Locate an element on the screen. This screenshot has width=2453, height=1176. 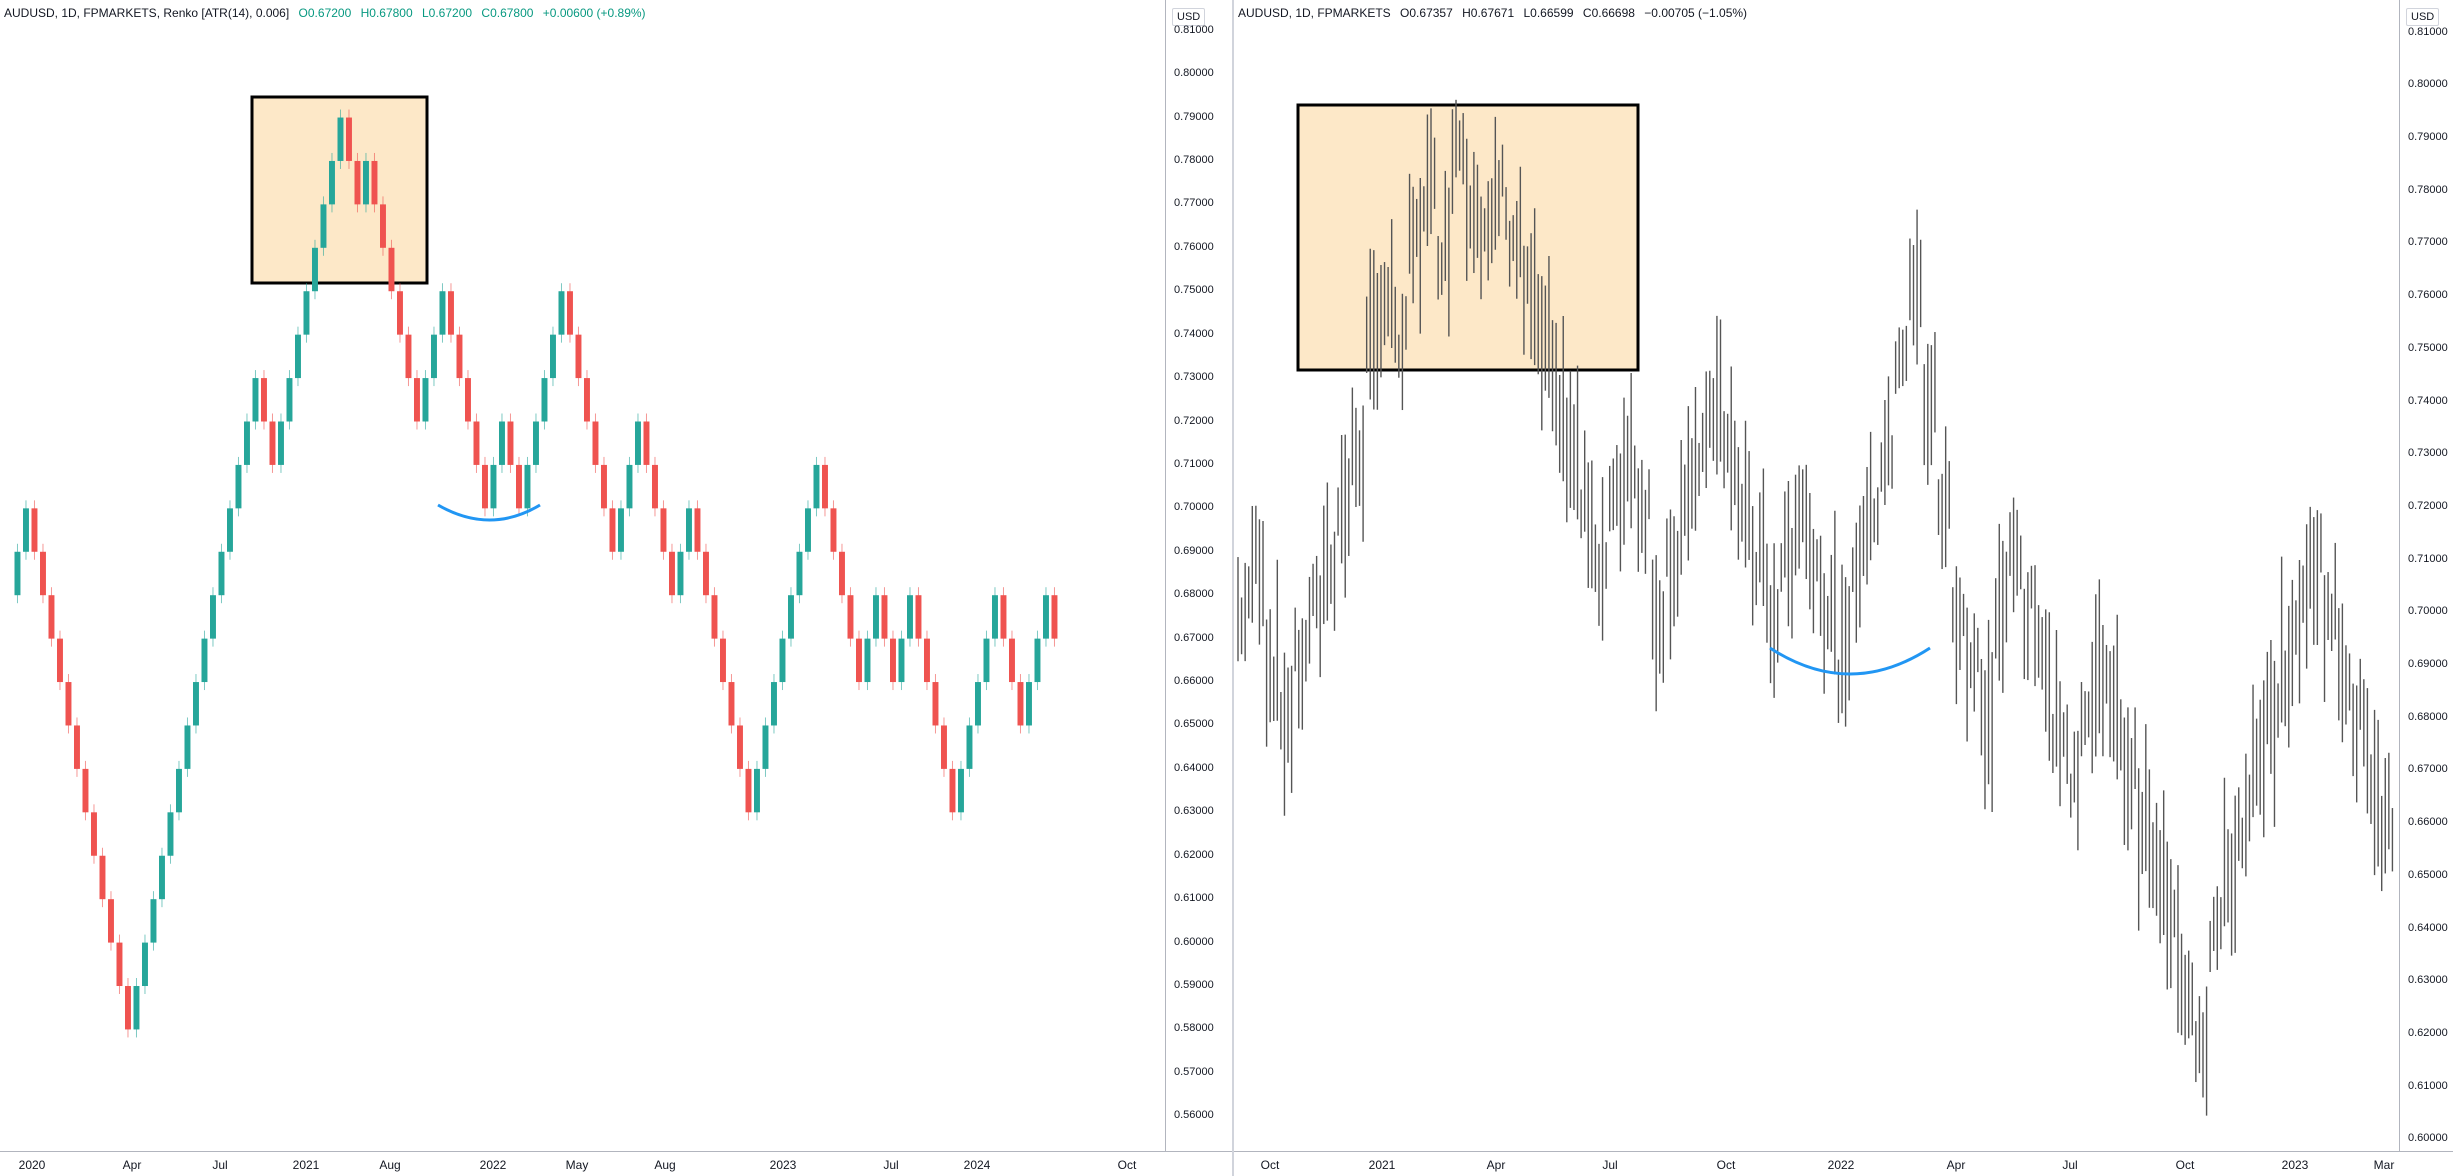
right-currency-badge: USD is located at coordinates (2423, 17).